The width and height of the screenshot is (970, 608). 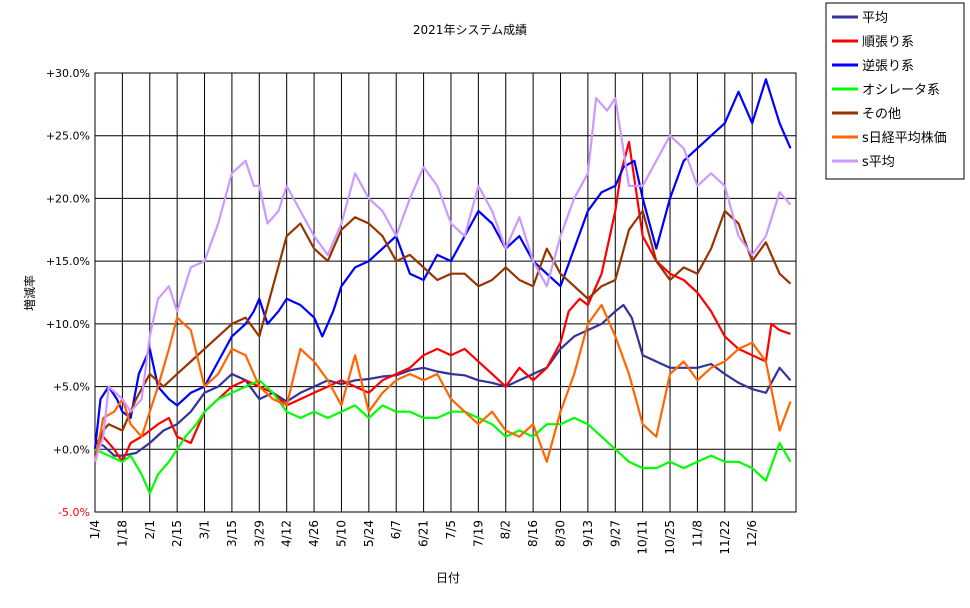 I want to click on x-tick-label: 11/22, so click(x=725, y=537).